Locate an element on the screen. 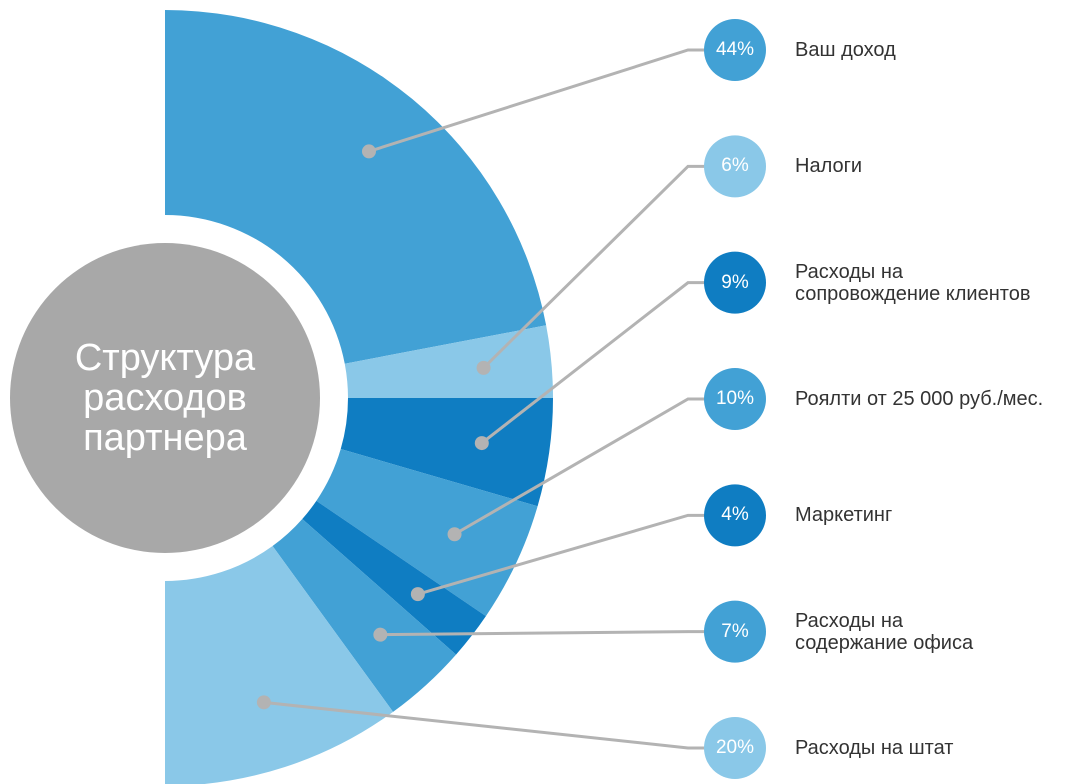  value-label: 7% is located at coordinates (735, 631).